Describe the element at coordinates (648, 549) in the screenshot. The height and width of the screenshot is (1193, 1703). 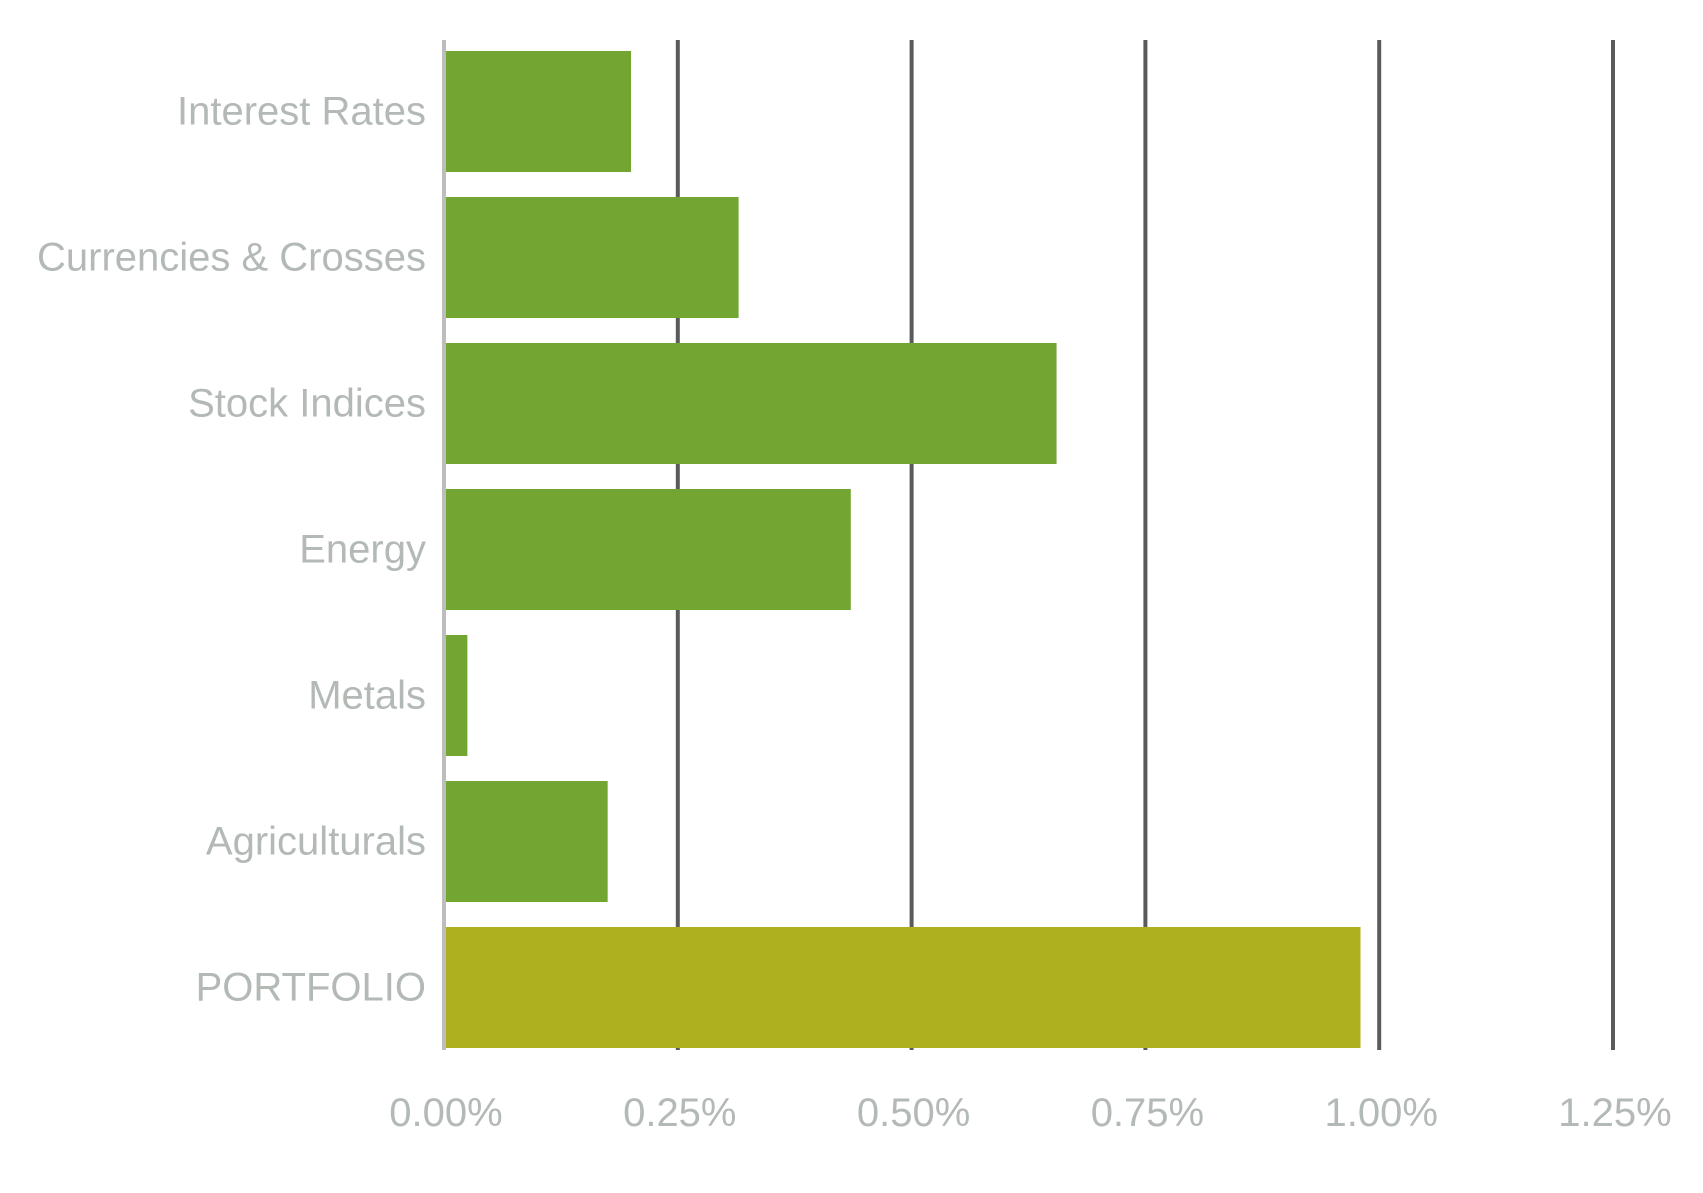
I see `bar-energy` at that location.